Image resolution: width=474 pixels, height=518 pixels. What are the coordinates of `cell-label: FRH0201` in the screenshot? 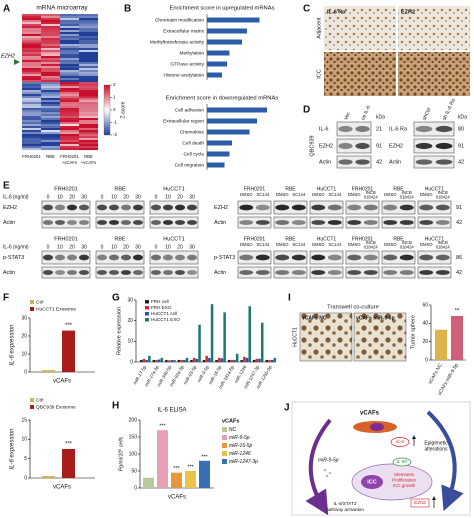 It's located at (66, 189).